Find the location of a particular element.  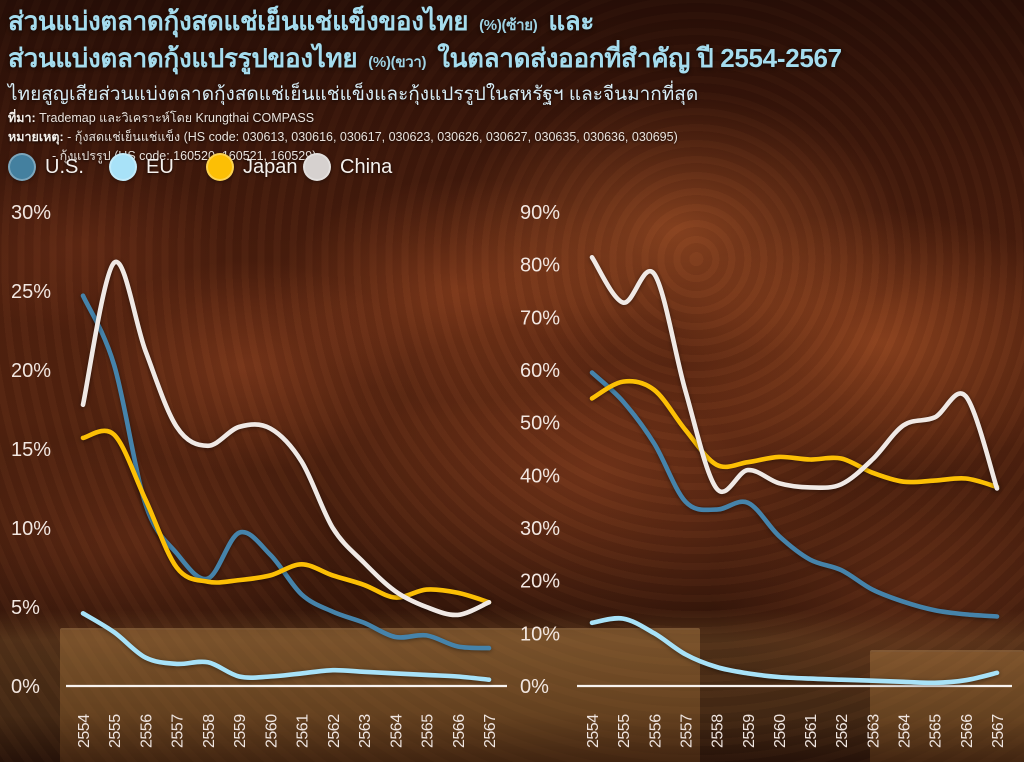

legend-item-eu: EU is located at coordinates (141, 167).